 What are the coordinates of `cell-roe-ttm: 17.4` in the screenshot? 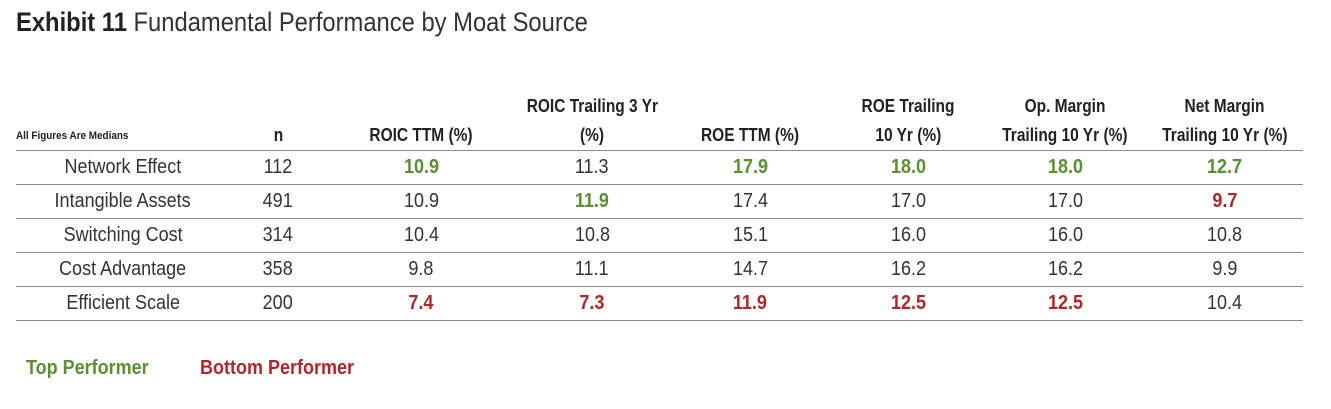 It's located at (750, 200).